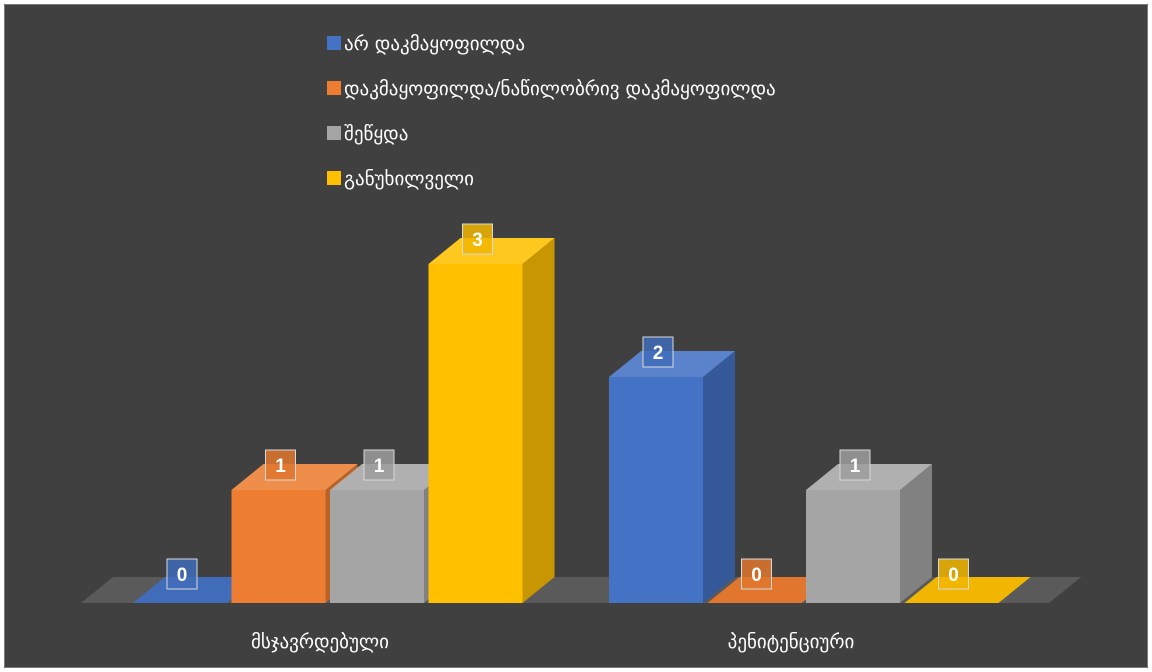  I want to click on data-label-1-3: 1, so click(379, 465).